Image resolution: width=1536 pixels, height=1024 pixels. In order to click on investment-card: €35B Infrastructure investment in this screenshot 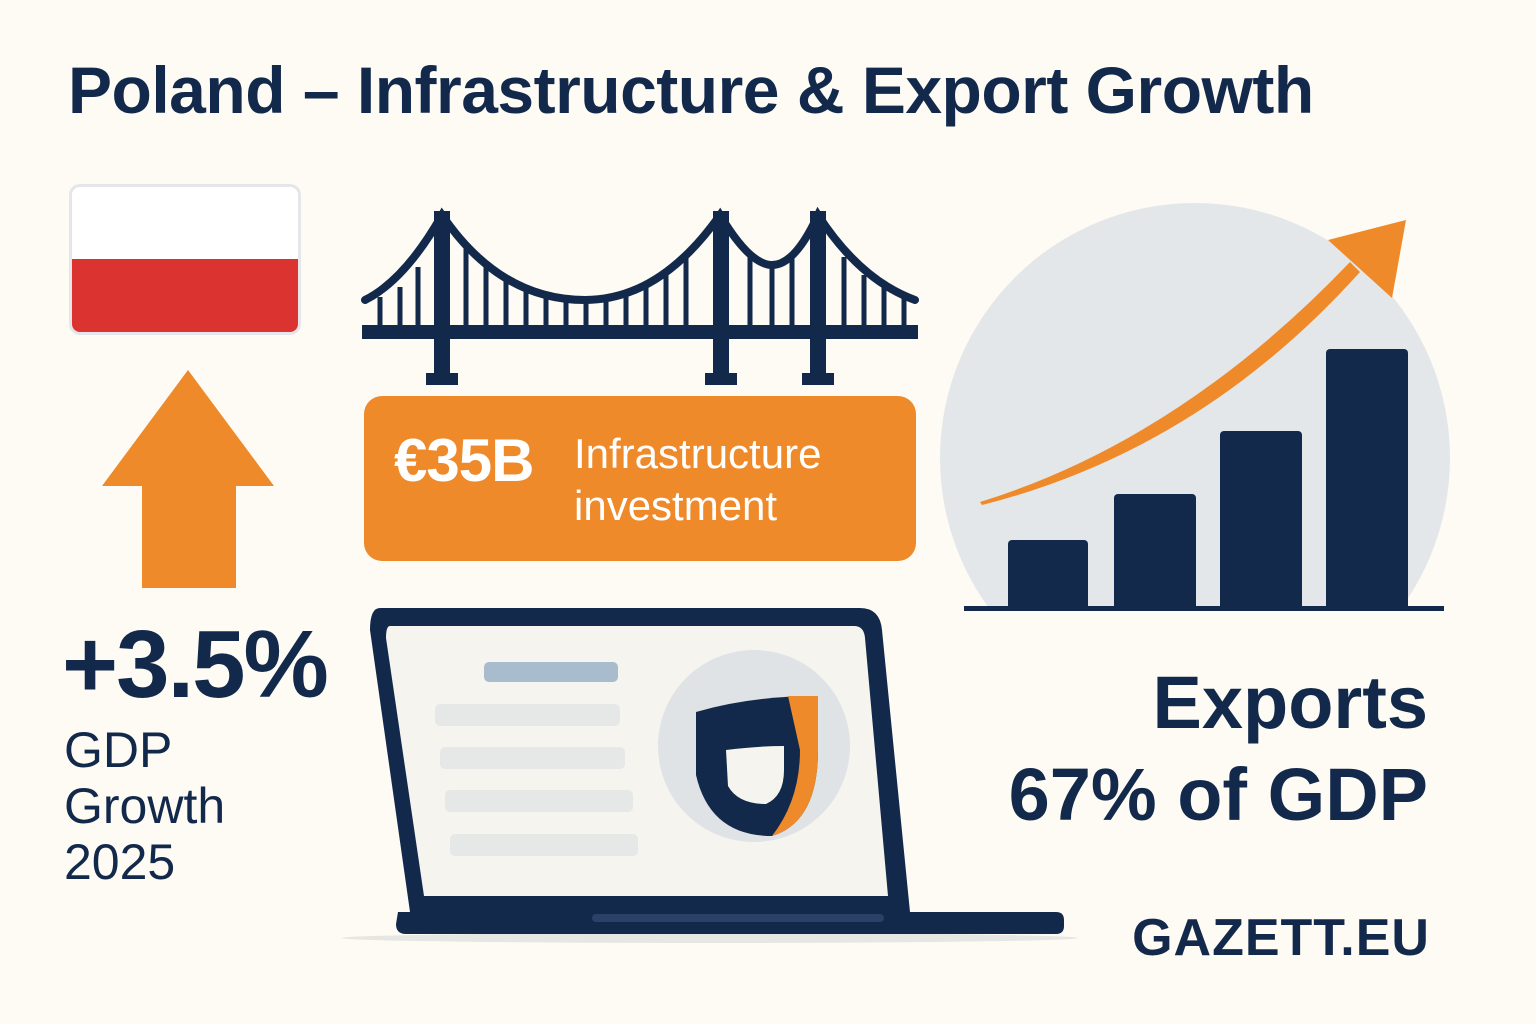, I will do `click(640, 478)`.